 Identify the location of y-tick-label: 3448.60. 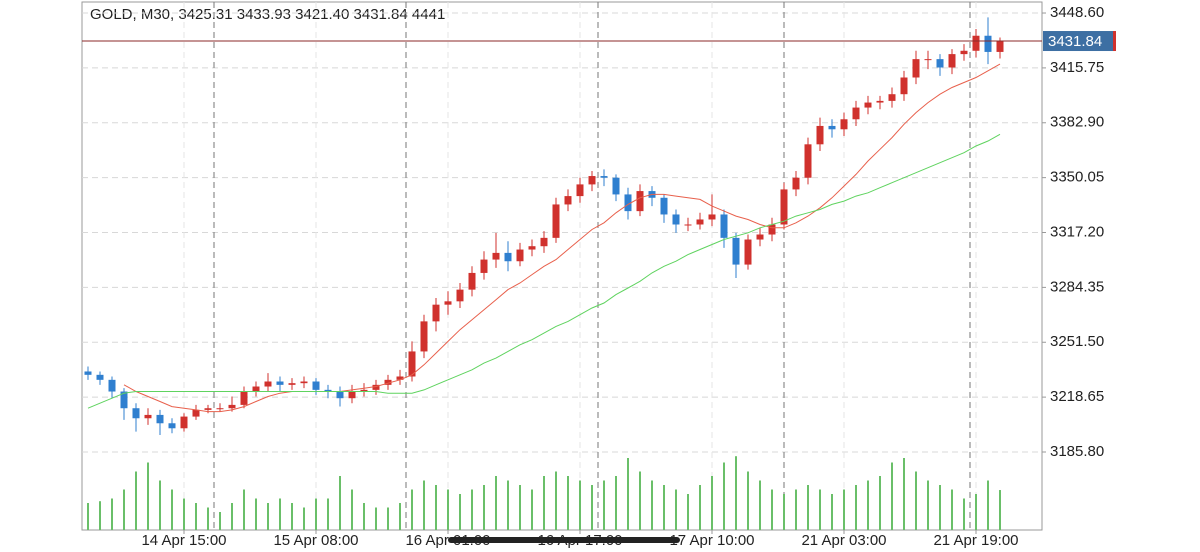
(1077, 12).